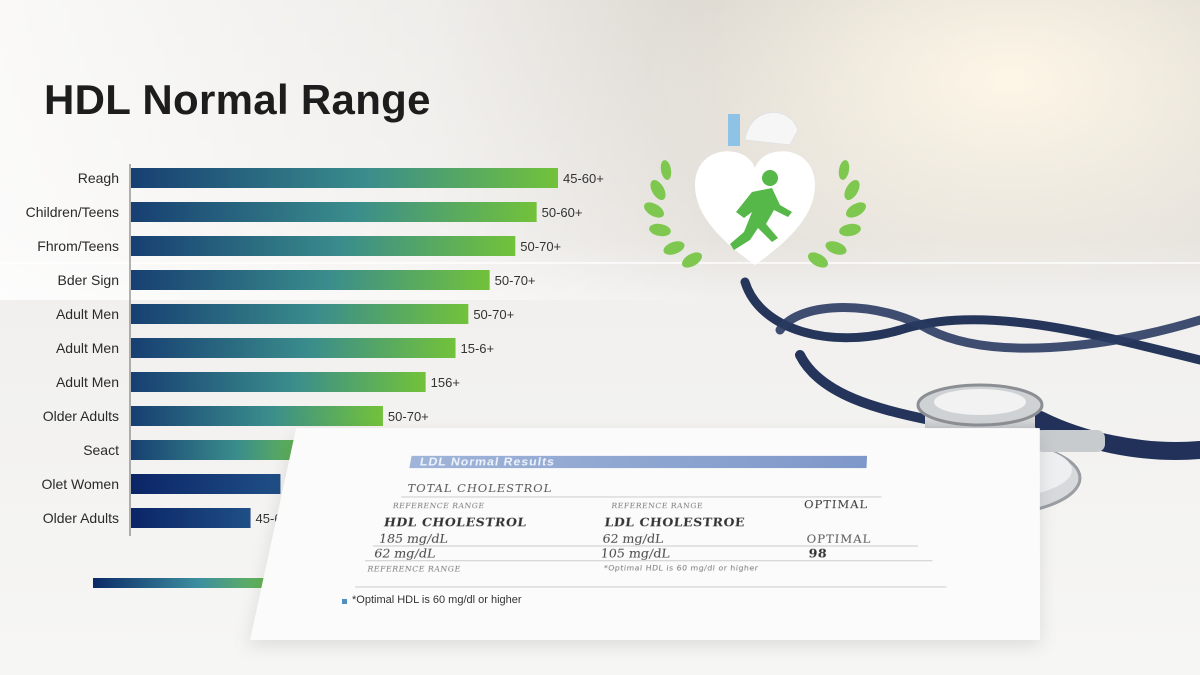 The width and height of the screenshot is (1200, 675). Describe the element at coordinates (478, 348) in the screenshot. I see `value-label: 15-6+` at that location.